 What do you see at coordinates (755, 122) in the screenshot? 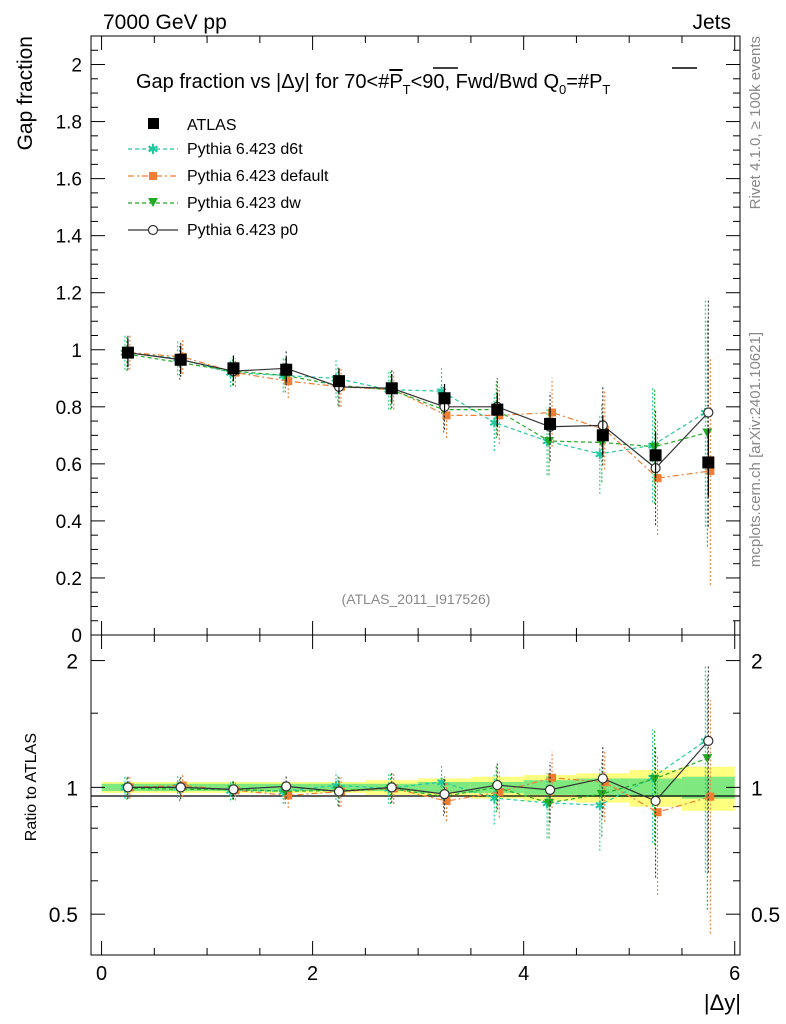
I see `side-top-label: Rivet 4.1.0, ≥ 100k events` at bounding box center [755, 122].